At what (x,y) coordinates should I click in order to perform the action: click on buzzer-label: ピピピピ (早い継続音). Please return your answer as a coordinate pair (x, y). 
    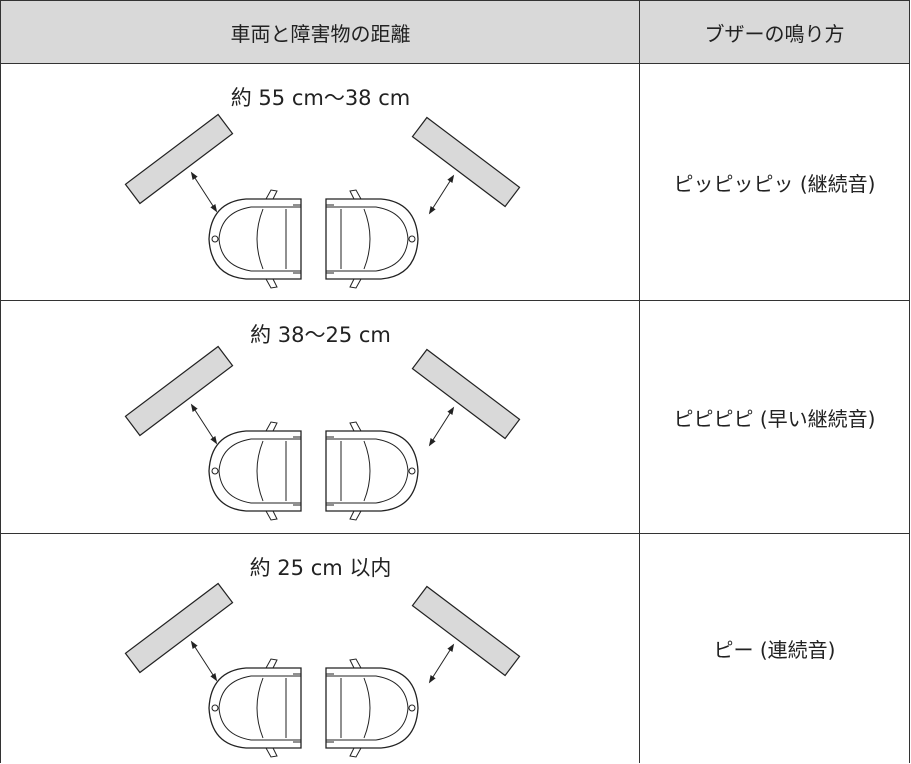
    Looking at the image, I should click on (774, 419).